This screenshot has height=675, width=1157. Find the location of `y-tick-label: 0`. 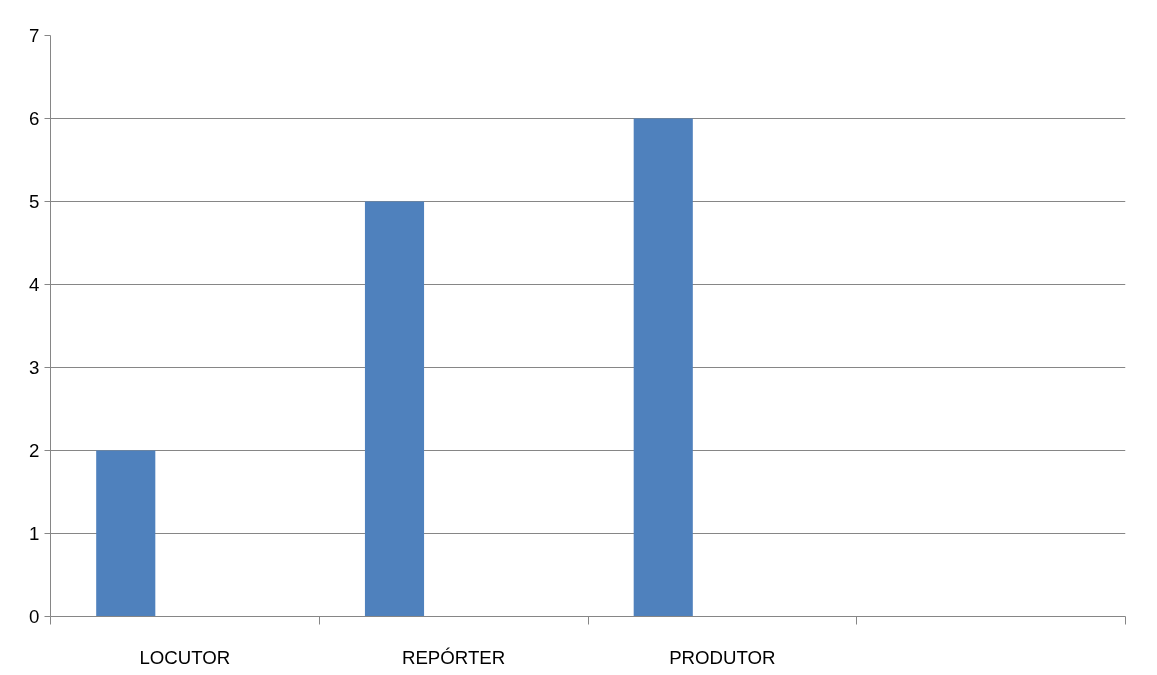

y-tick-label: 0 is located at coordinates (34, 616).